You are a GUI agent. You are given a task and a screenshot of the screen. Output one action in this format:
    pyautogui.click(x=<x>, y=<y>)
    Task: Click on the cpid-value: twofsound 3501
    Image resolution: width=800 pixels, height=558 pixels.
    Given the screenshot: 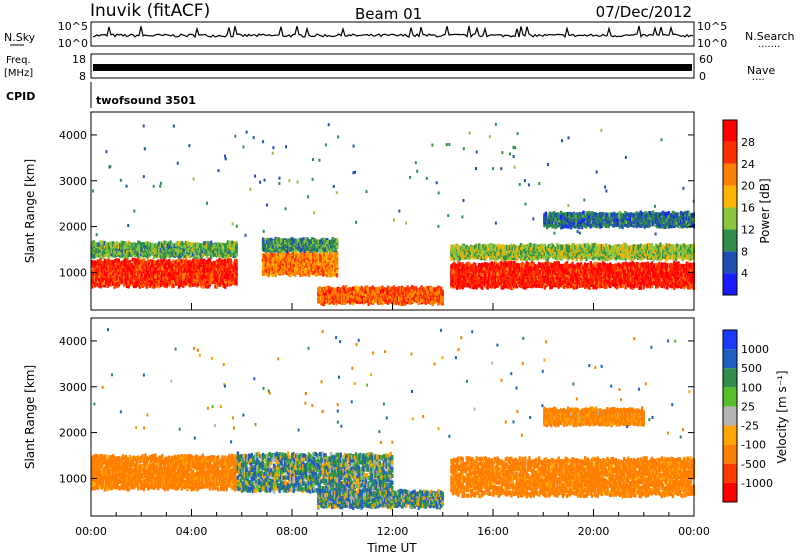 What is the action you would take?
    pyautogui.click(x=146, y=100)
    